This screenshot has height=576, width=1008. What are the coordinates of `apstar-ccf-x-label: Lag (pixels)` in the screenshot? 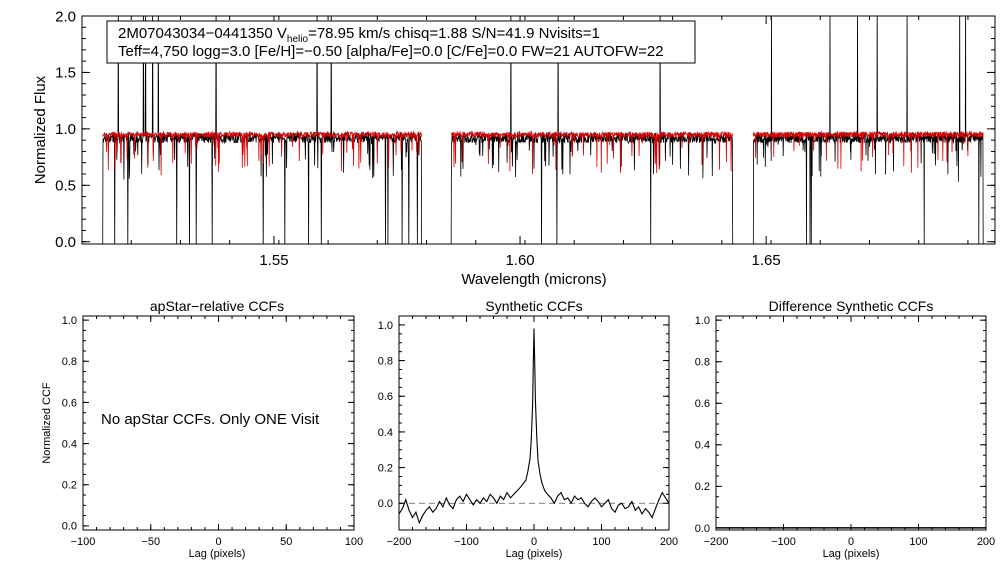 It's located at (217, 554).